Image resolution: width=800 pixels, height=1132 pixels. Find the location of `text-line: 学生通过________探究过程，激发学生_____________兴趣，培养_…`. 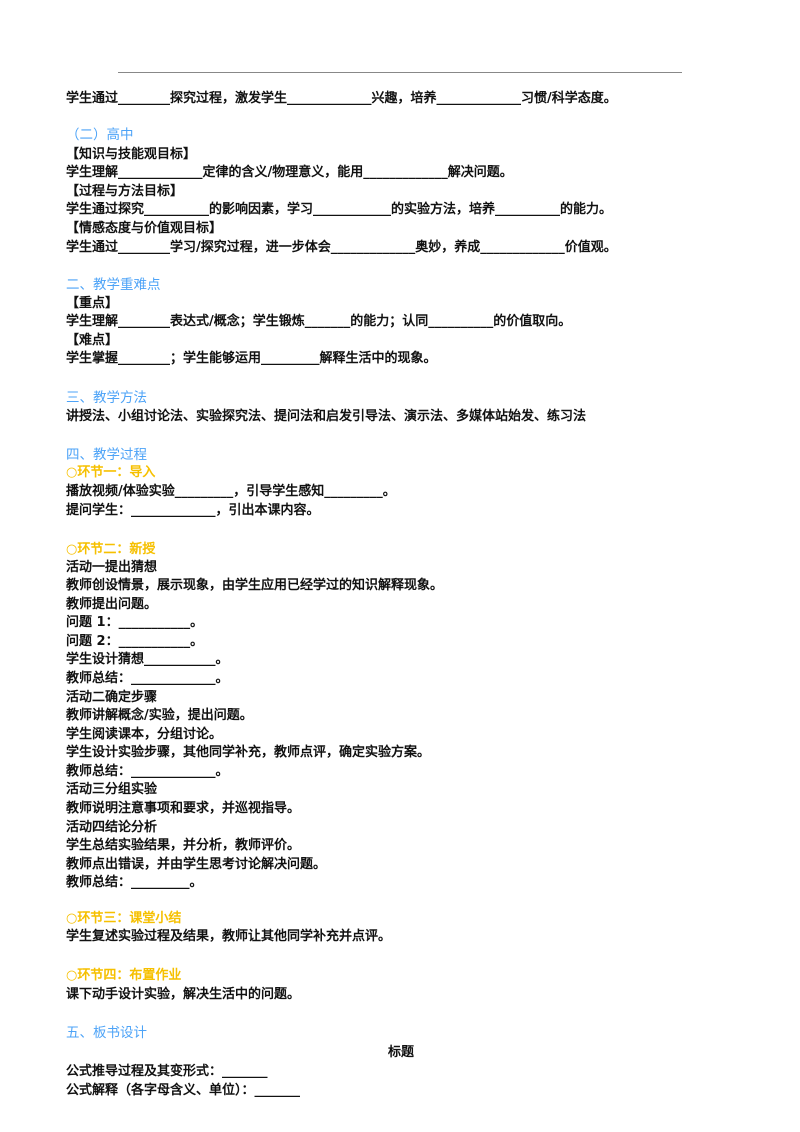

text-line: 学生通过________探究过程，激发学生_____________兴趣，培养_… is located at coordinates (341, 98).